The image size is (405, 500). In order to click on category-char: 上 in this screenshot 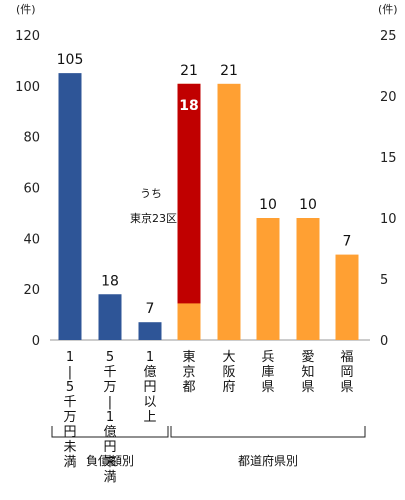, I will do `click(149, 417)`.